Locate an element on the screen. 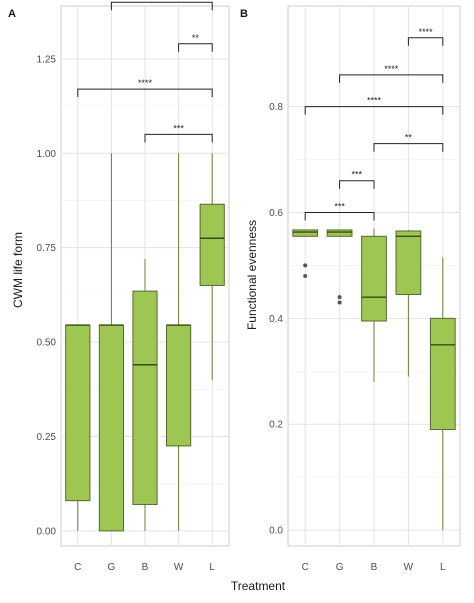  y-tick-label: 0.4 is located at coordinates (276, 319).